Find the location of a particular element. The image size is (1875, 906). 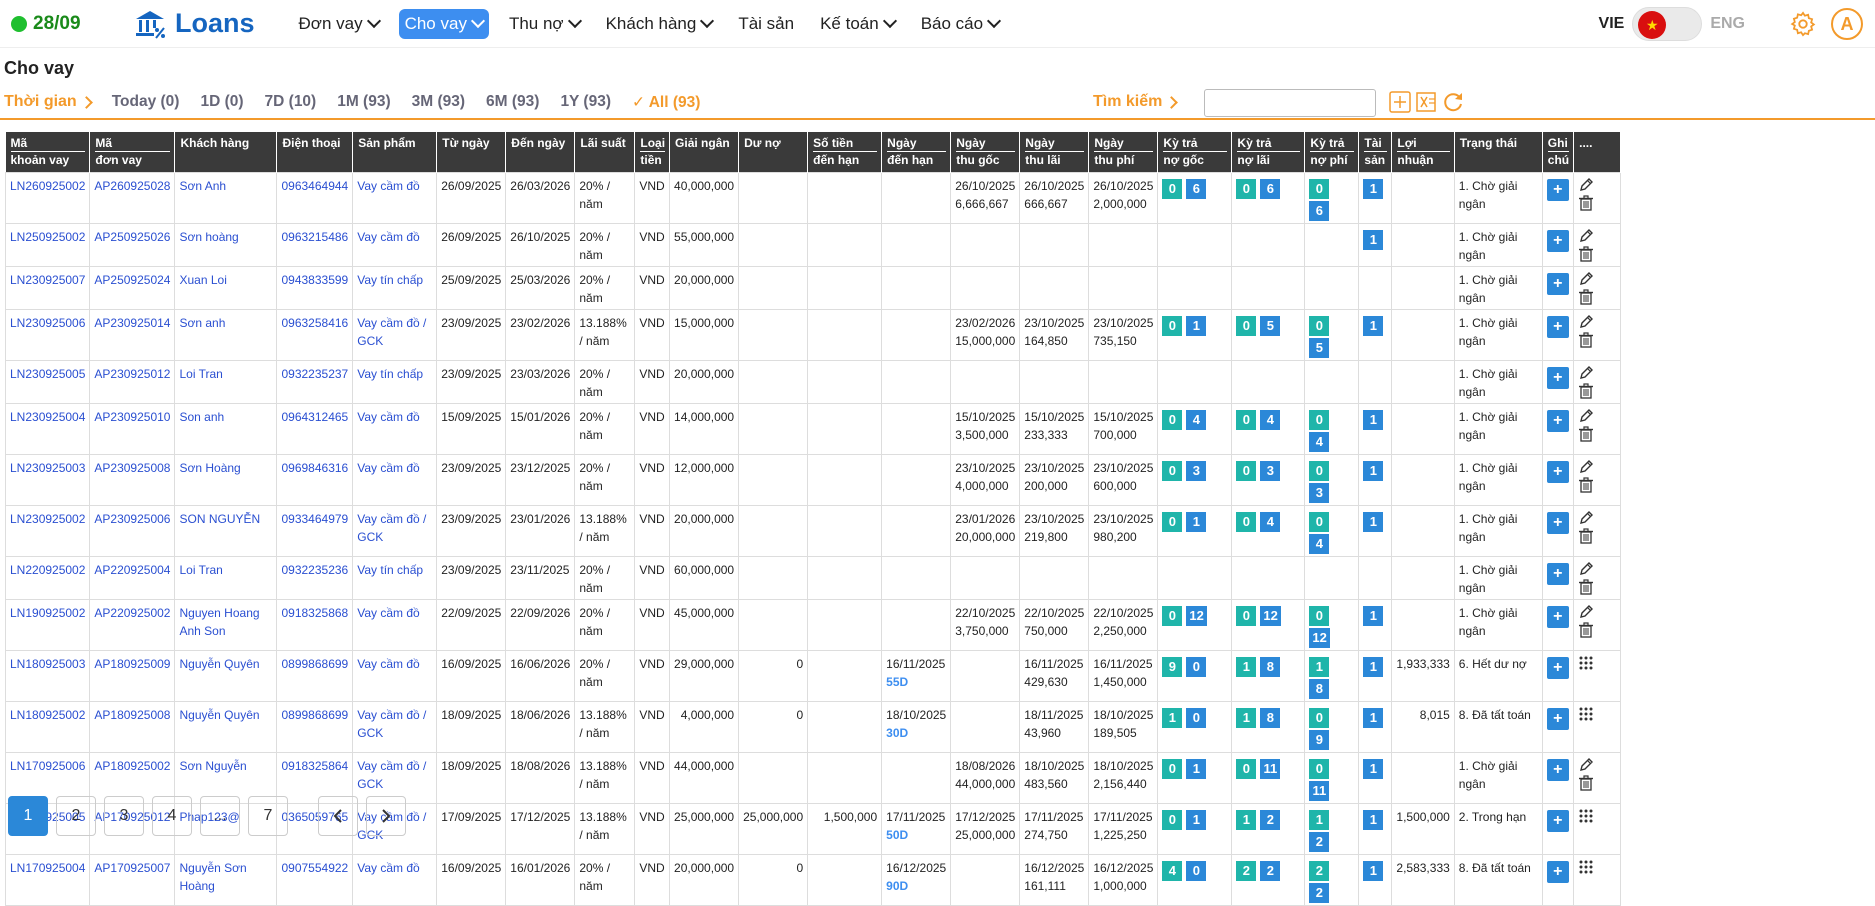

column-header-9: Giải ngân is located at coordinates (704, 152).